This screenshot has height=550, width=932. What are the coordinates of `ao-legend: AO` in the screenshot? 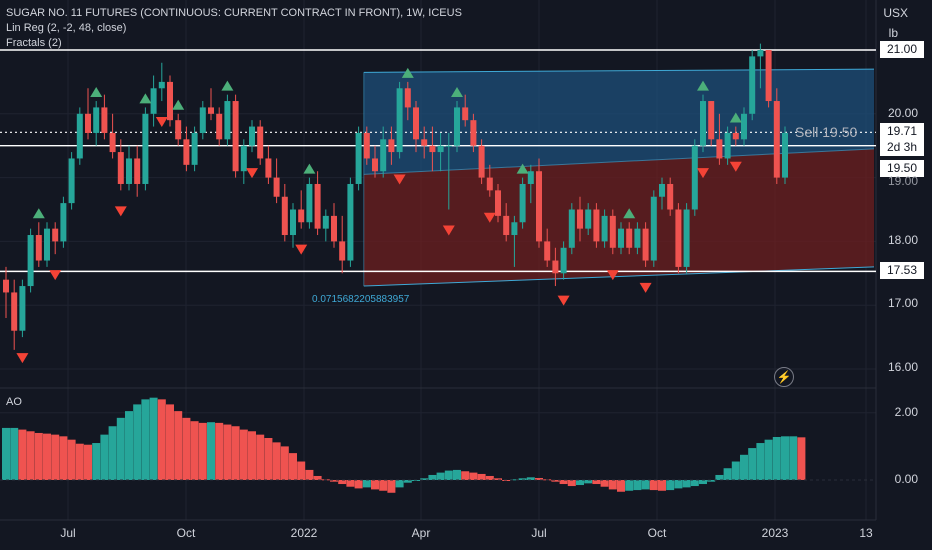 It's located at (14, 402).